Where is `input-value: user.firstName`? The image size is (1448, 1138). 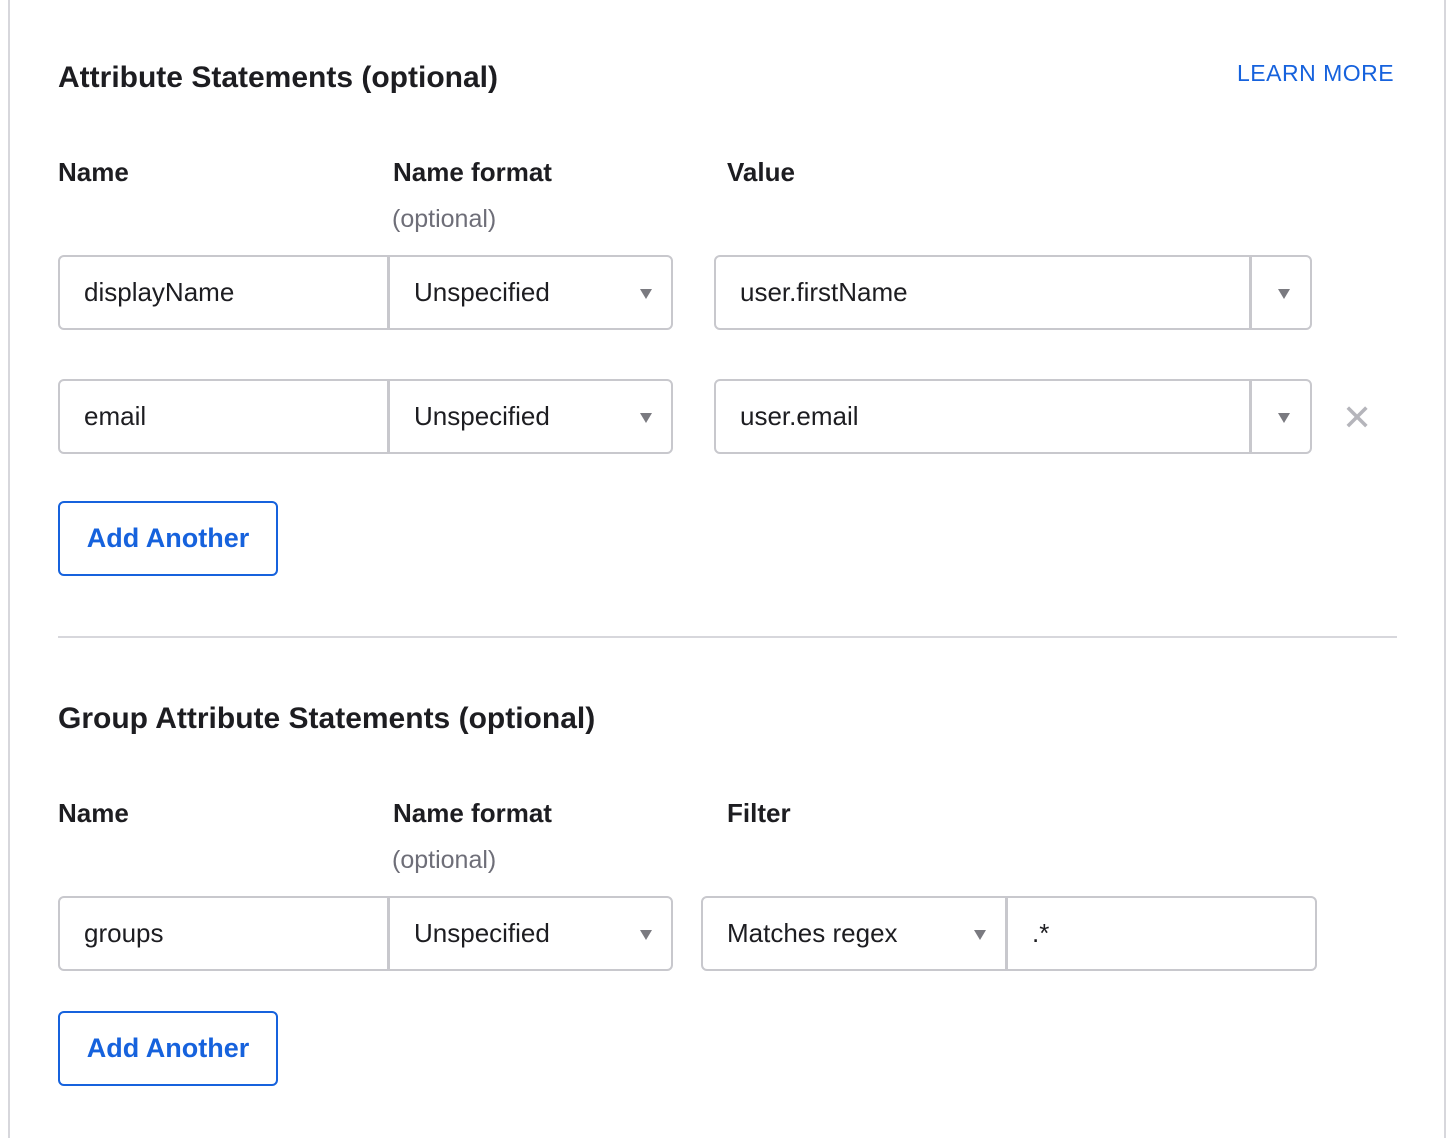 input-value: user.firstName is located at coordinates (824, 292).